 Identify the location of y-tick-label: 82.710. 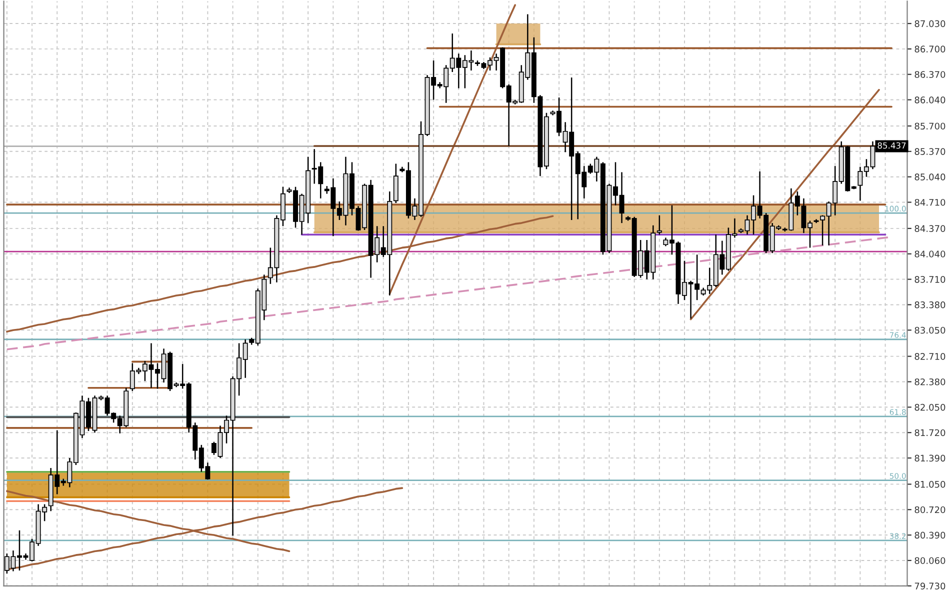
(930, 356).